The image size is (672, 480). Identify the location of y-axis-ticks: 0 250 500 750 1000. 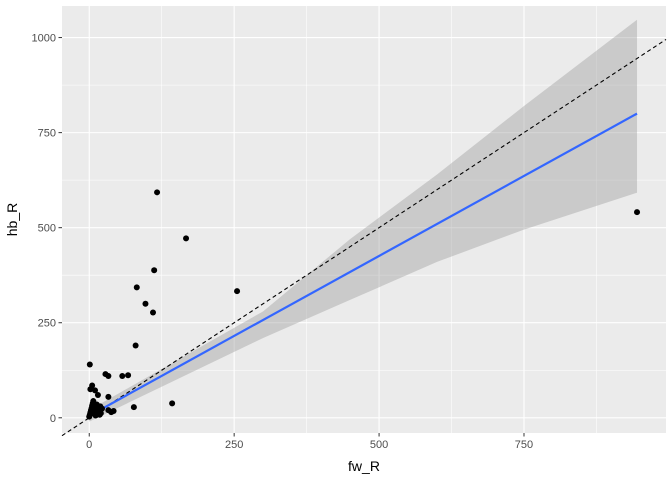
(47, 229).